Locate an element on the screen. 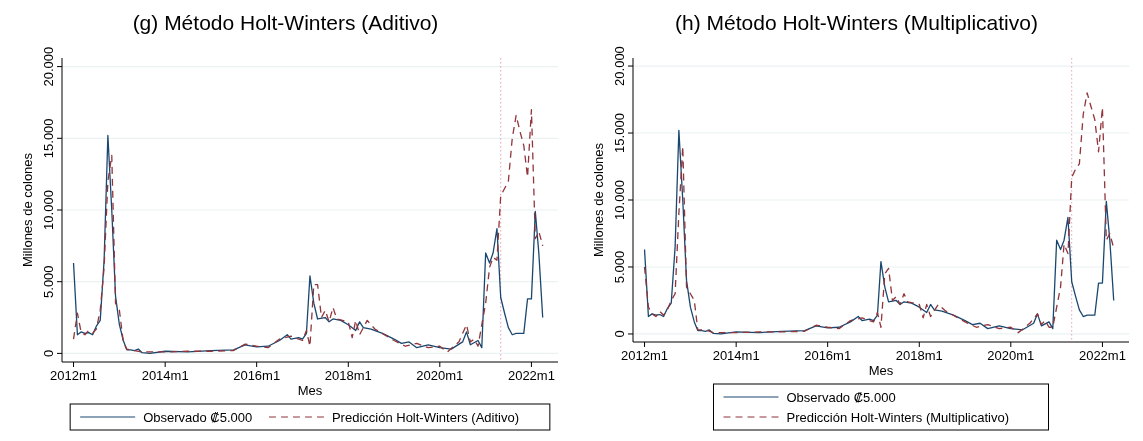 The width and height of the screenshot is (1143, 441). chart-title: (g) Método Holt-Winters (Aditivo) is located at coordinates (285, 22).